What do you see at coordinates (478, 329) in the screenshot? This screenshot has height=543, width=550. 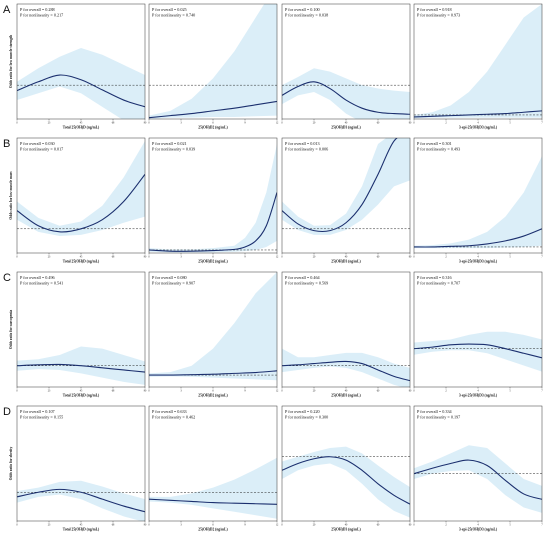 I see `plot-frame` at bounding box center [478, 329].